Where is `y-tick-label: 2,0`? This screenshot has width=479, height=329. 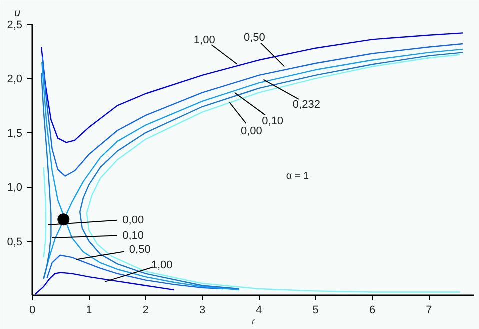 y-tick-label: 2,0 is located at coordinates (15, 80).